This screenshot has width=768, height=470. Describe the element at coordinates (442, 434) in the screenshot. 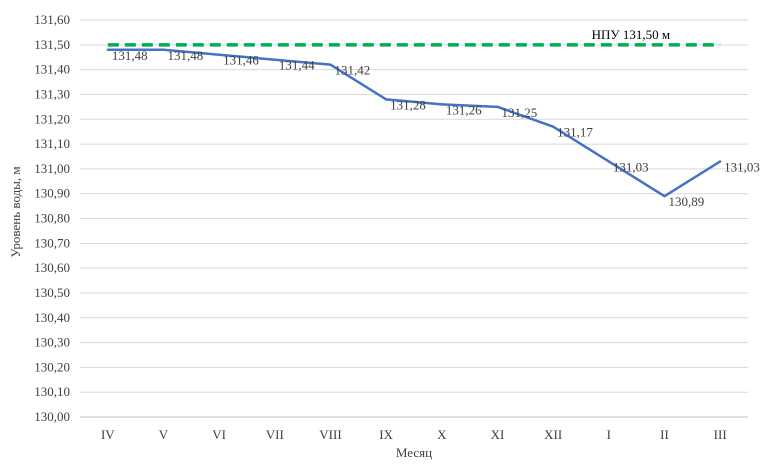

I see `x-tick-label: X` at that location.